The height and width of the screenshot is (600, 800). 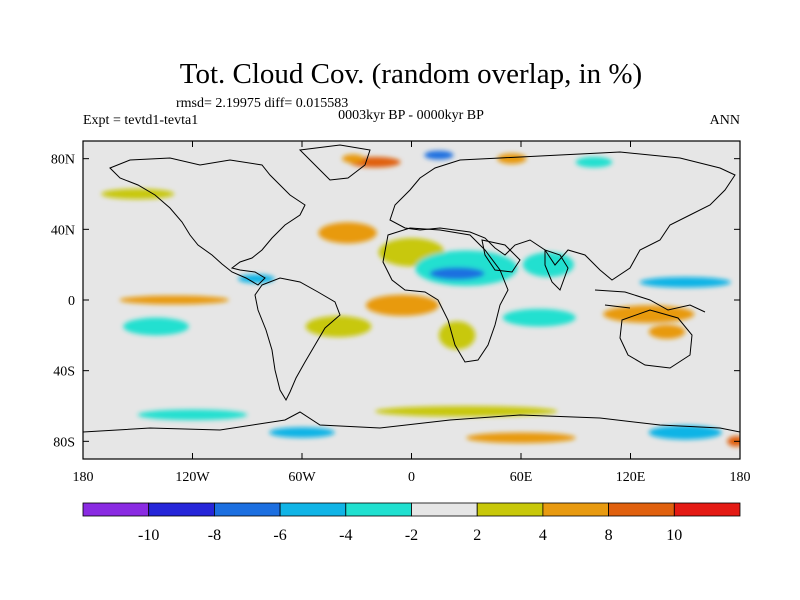 What do you see at coordinates (650, 301) in the screenshot?
I see `coast-indonesia` at bounding box center [650, 301].